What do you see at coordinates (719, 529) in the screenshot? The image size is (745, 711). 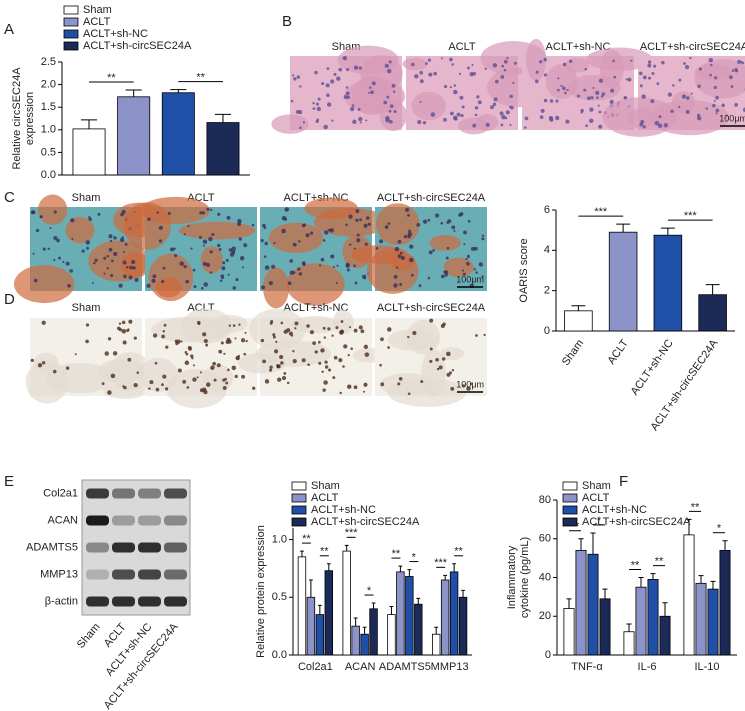 I see `sig-label: *` at bounding box center [719, 529].